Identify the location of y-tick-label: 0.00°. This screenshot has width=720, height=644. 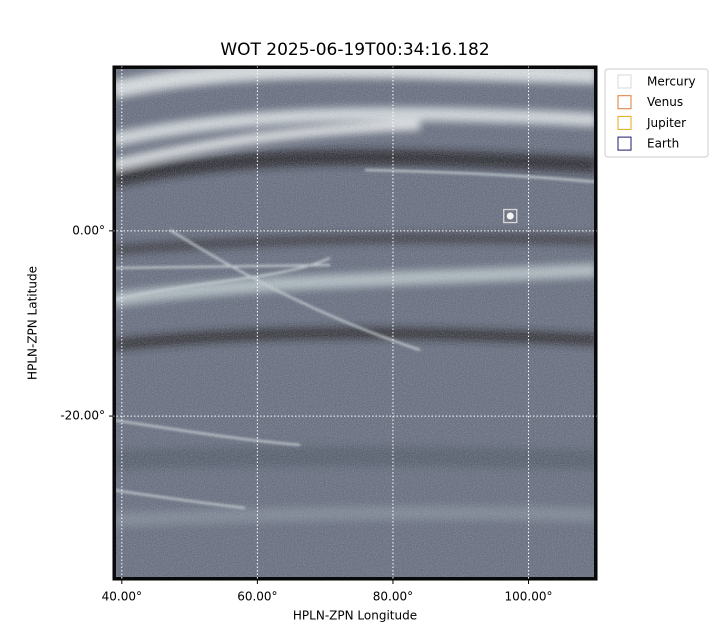
(88, 230).